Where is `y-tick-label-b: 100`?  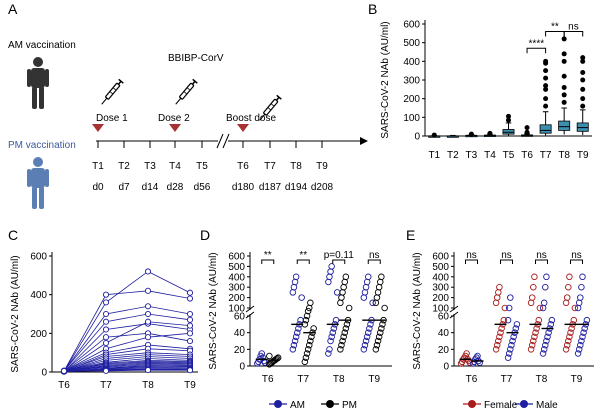 y-tick-label-b: 100 is located at coordinates (411, 118).